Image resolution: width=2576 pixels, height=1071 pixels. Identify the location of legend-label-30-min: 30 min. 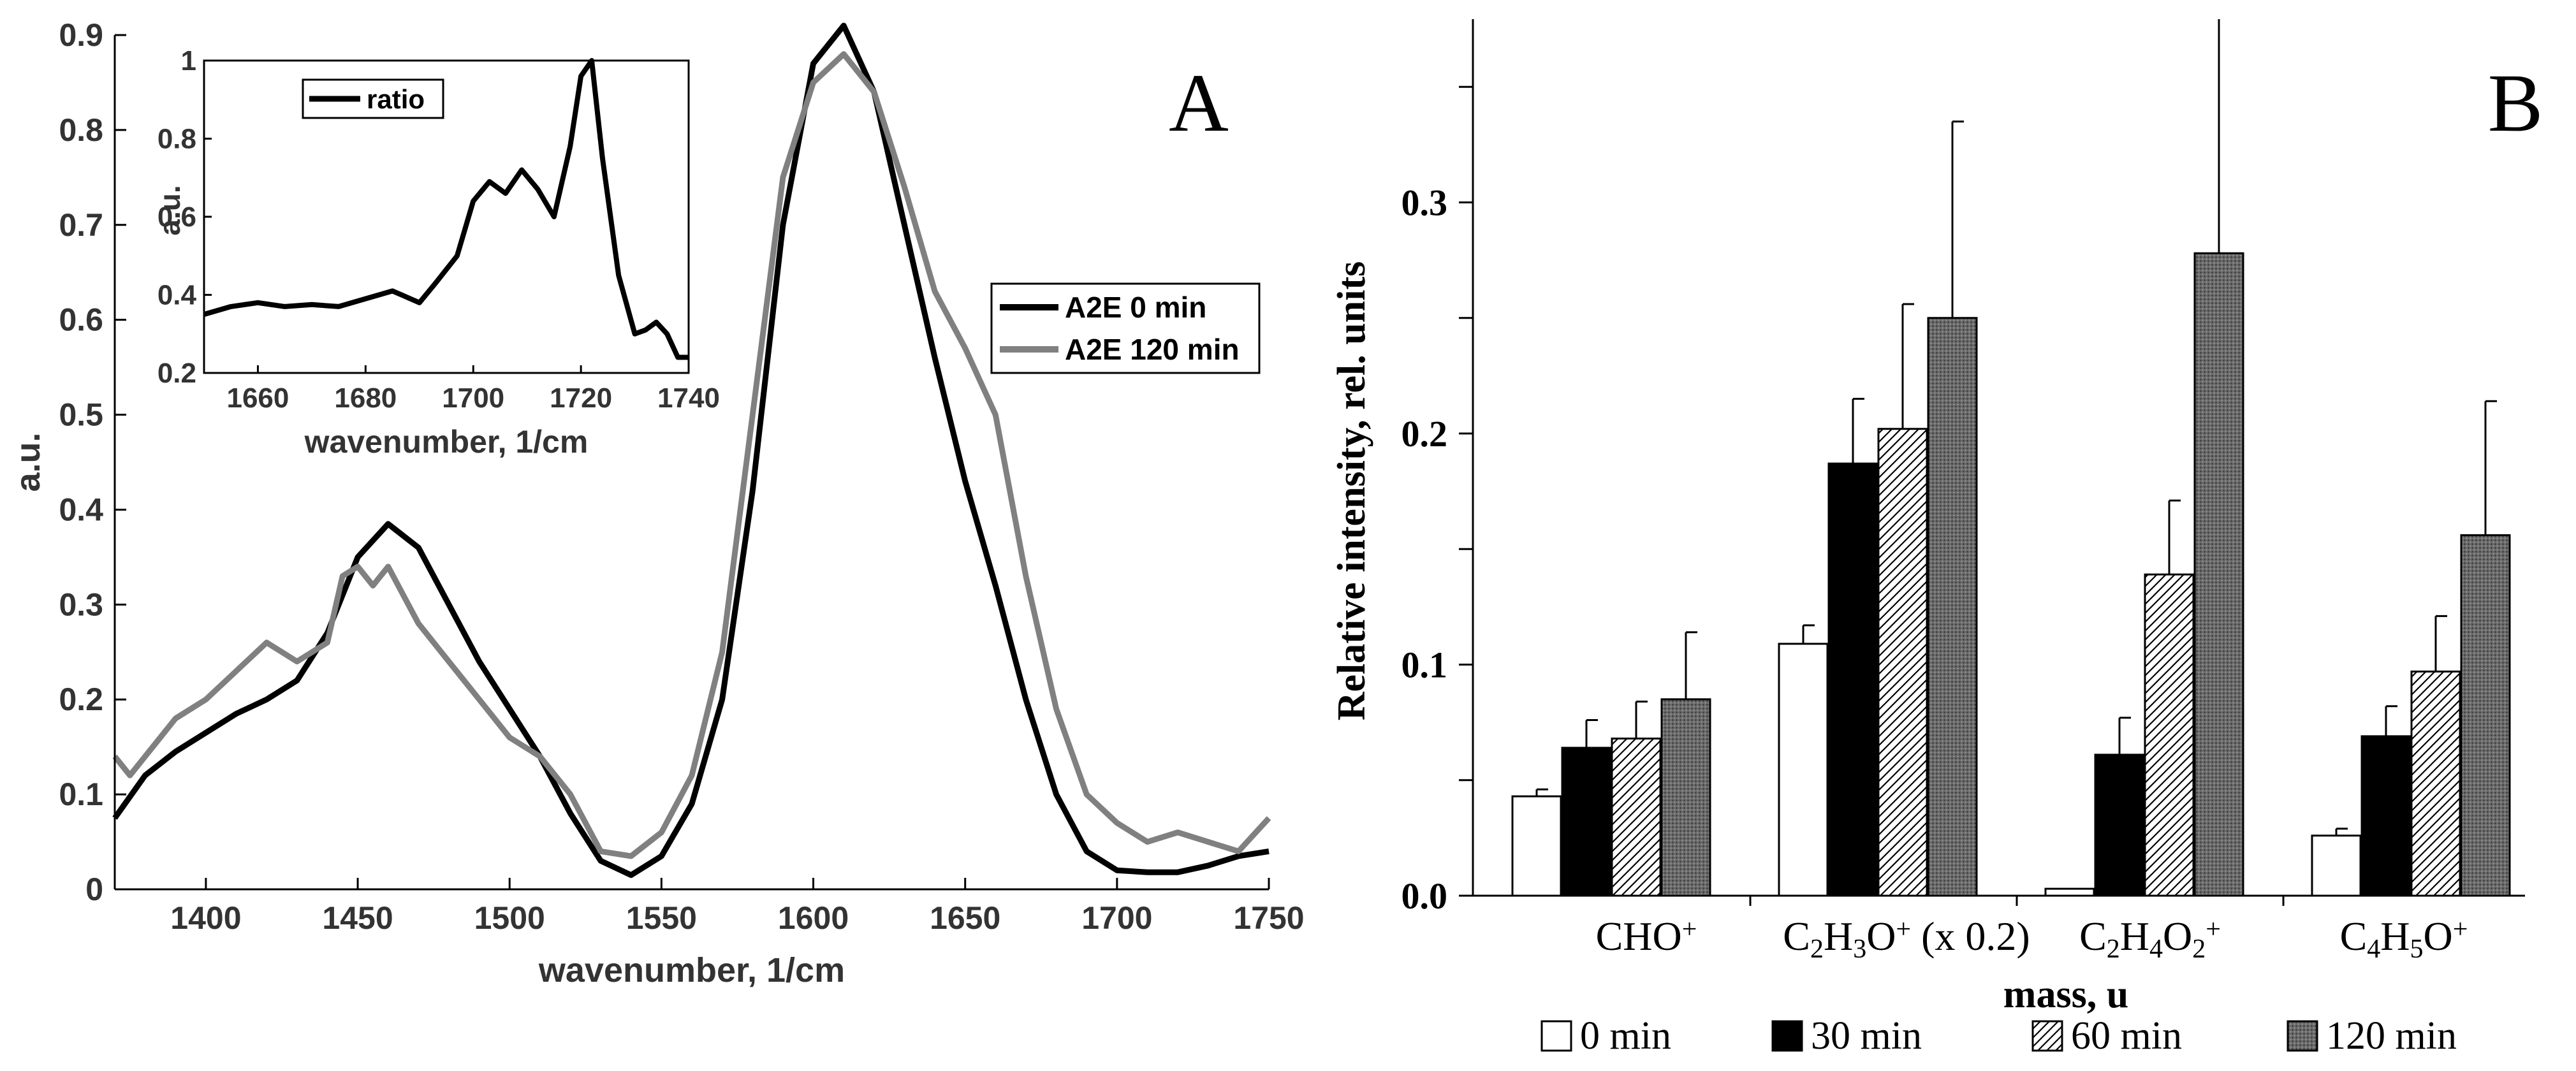
(1866, 1036).